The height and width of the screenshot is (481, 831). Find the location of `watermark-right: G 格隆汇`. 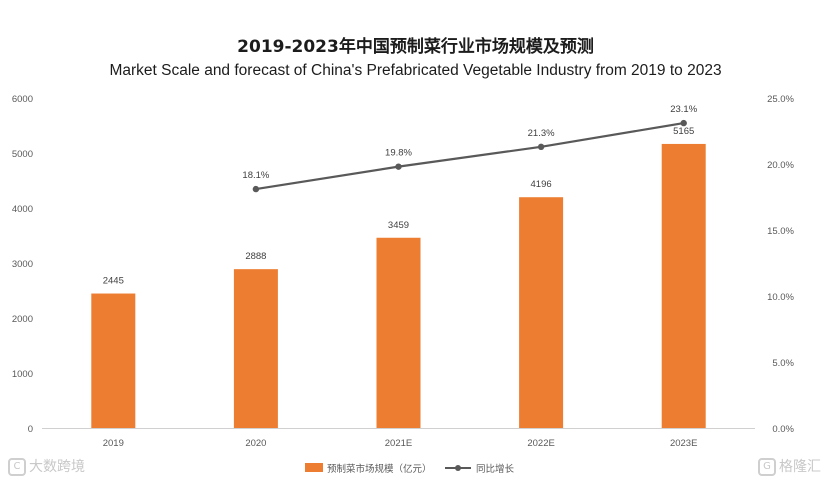

watermark-right: G 格隆汇 is located at coordinates (789, 466).